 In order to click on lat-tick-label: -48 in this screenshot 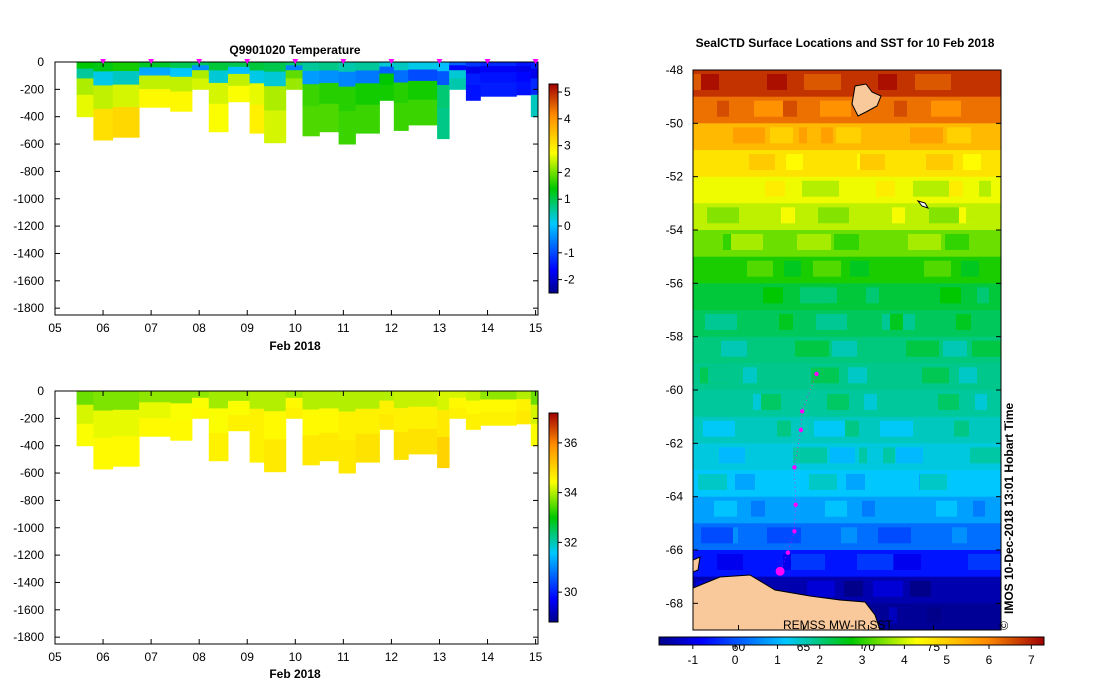, I will do `click(675, 70)`.